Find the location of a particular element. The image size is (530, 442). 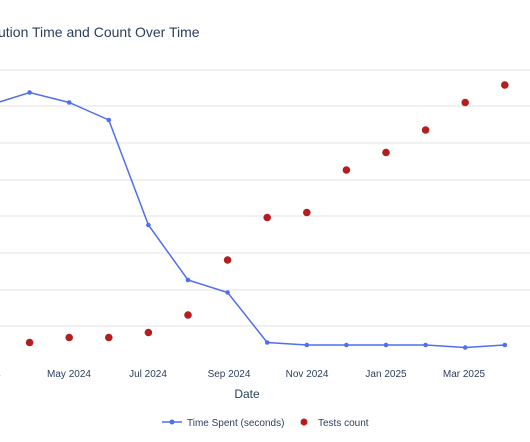

chart-title: ution Time and Count Over Time is located at coordinates (100, 32).